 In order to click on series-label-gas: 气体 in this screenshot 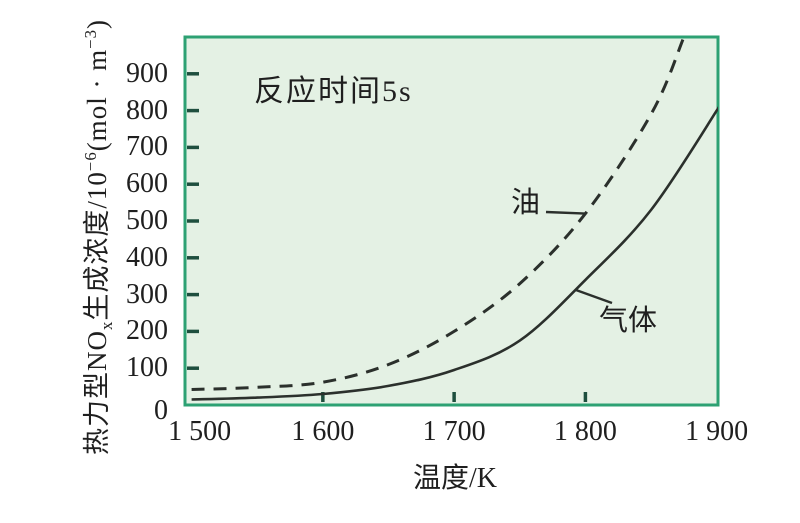, I will do `click(628, 321)`.